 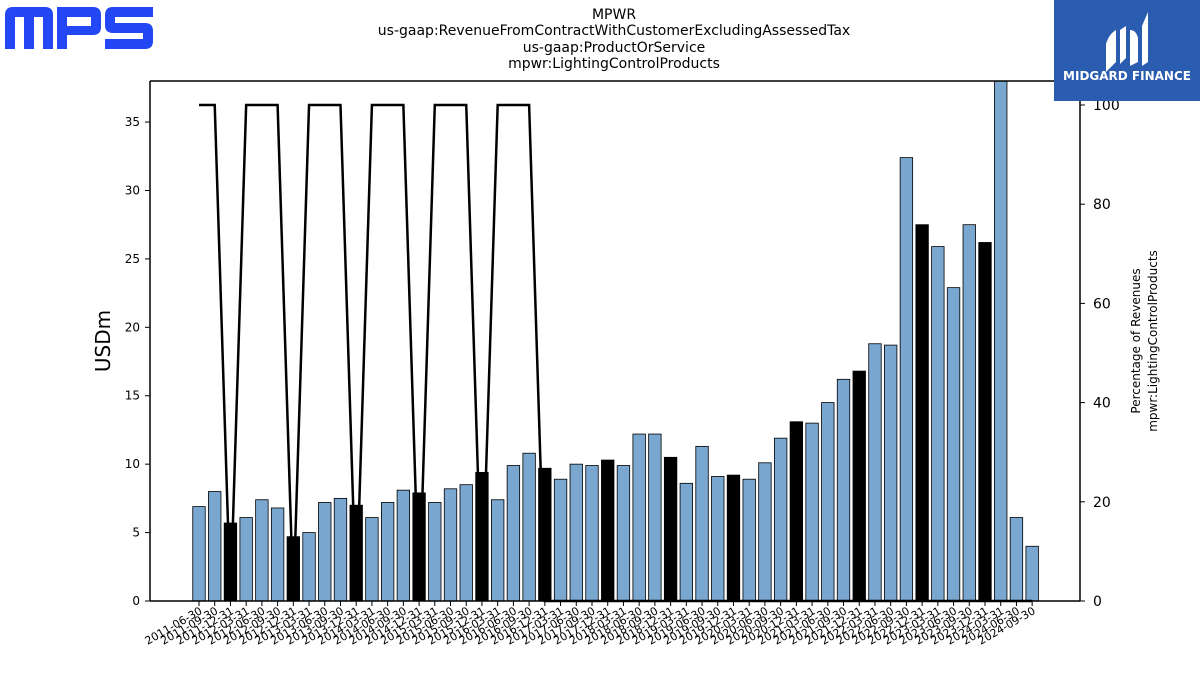 What do you see at coordinates (132, 396) in the screenshot?
I see `y-tick-label: 15` at bounding box center [132, 396].